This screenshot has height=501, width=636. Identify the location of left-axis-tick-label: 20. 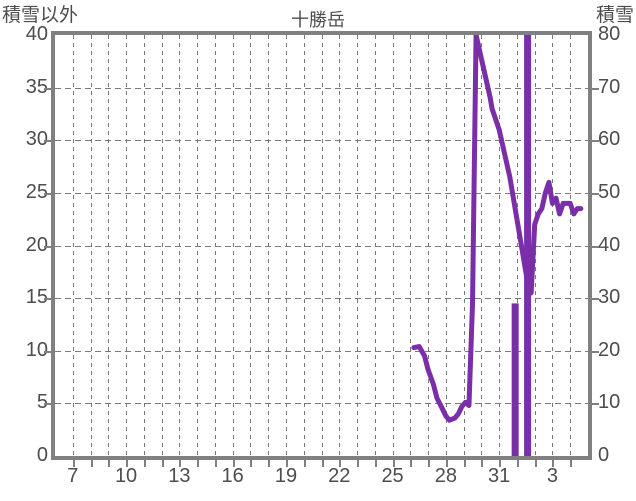
(36, 244).